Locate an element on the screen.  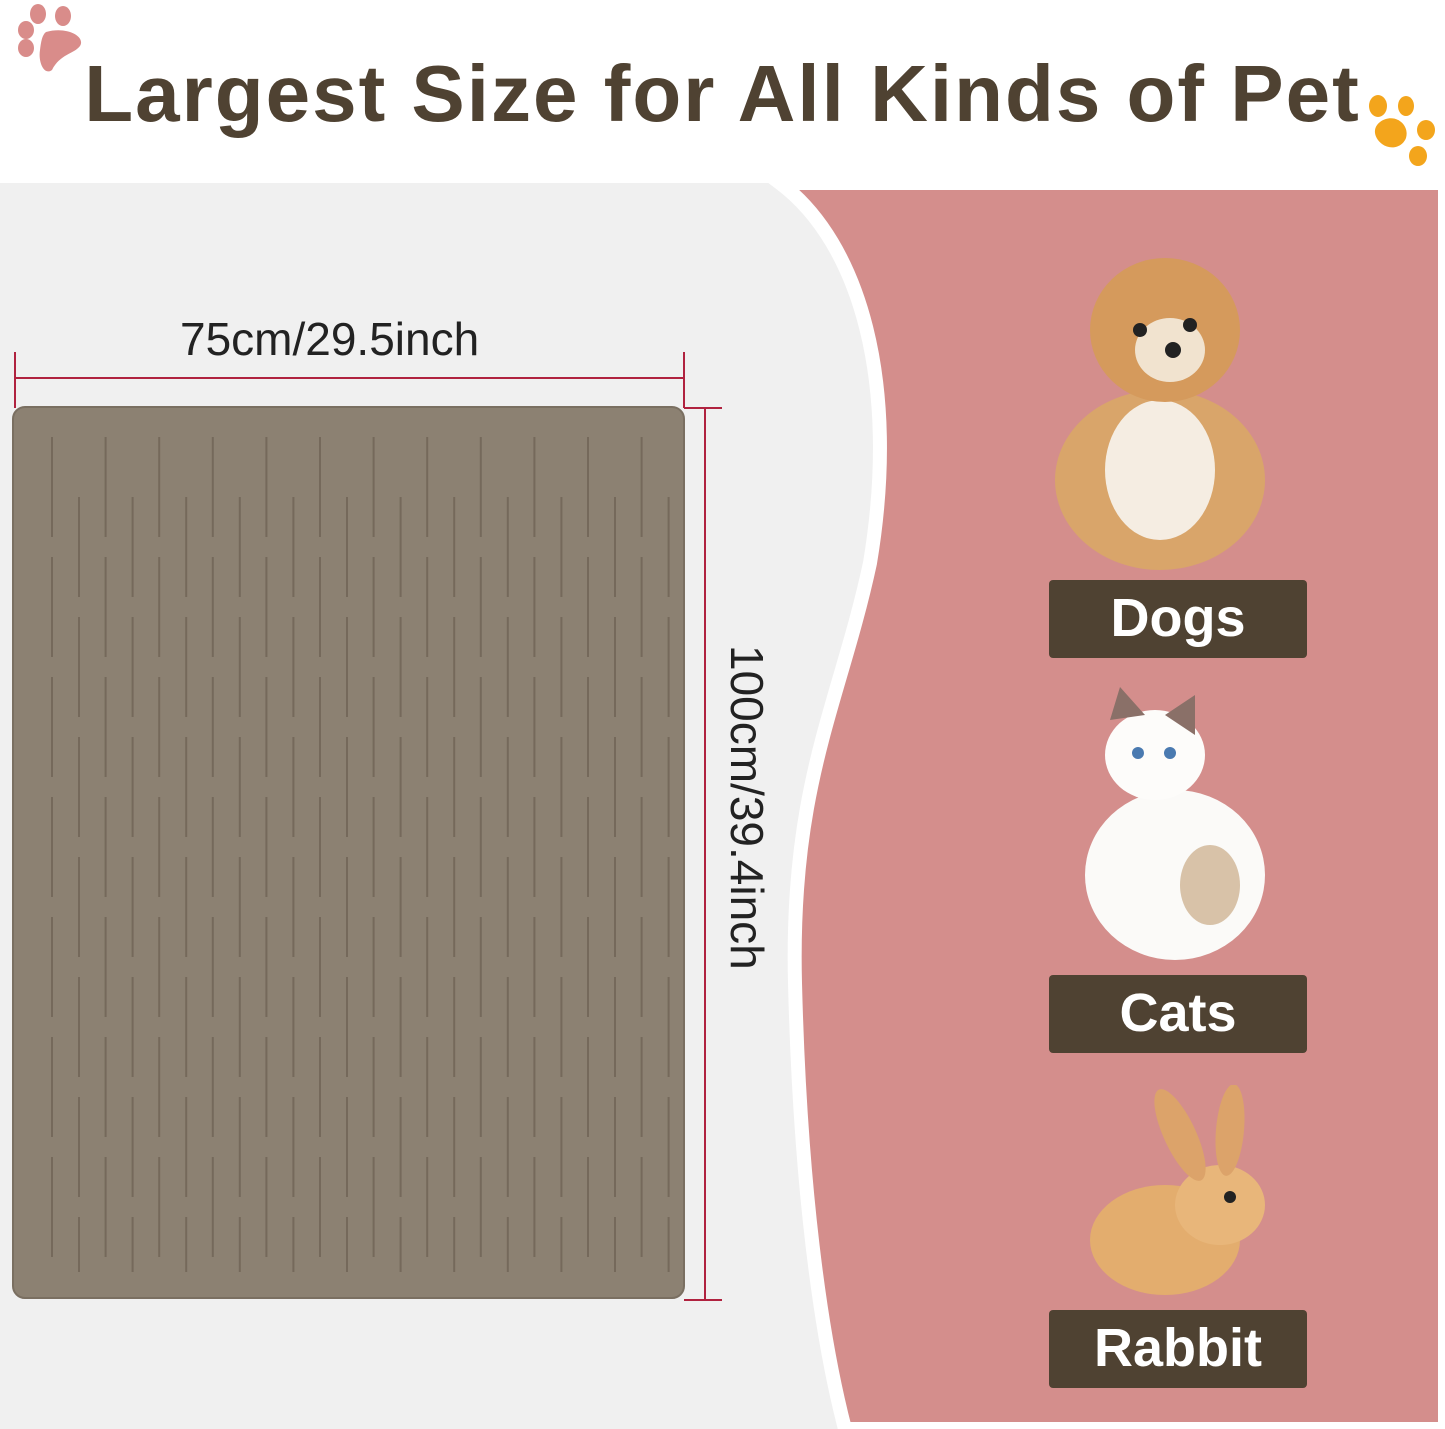
rabbit-image is located at coordinates (1177, 1190).